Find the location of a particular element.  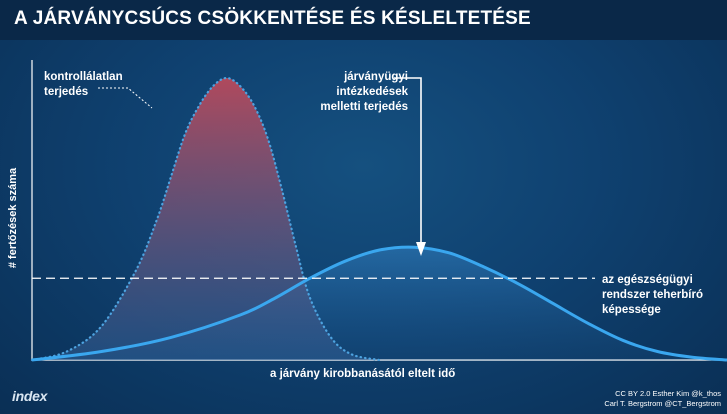

annotation-capacity-line1: az egészségügyi is located at coordinates (647, 280).